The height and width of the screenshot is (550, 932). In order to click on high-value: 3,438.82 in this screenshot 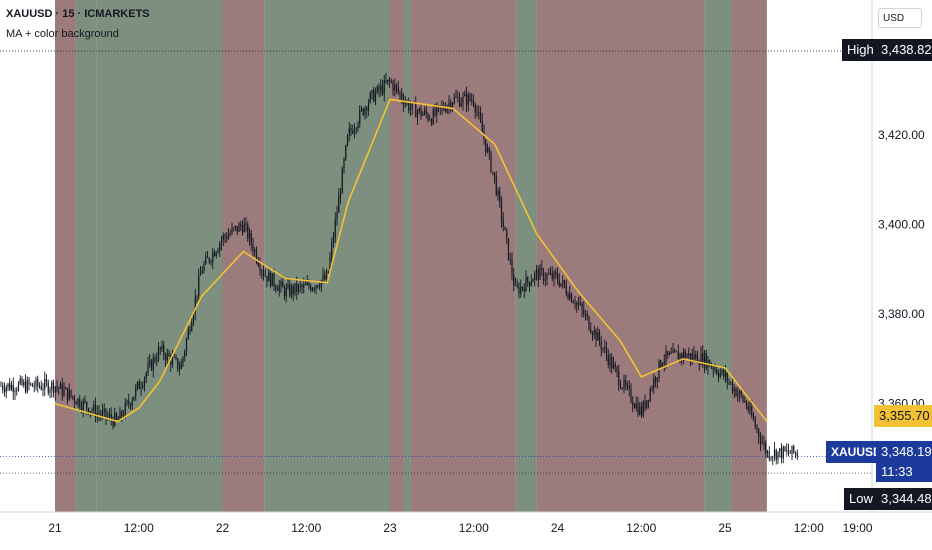, I will do `click(904, 50)`.